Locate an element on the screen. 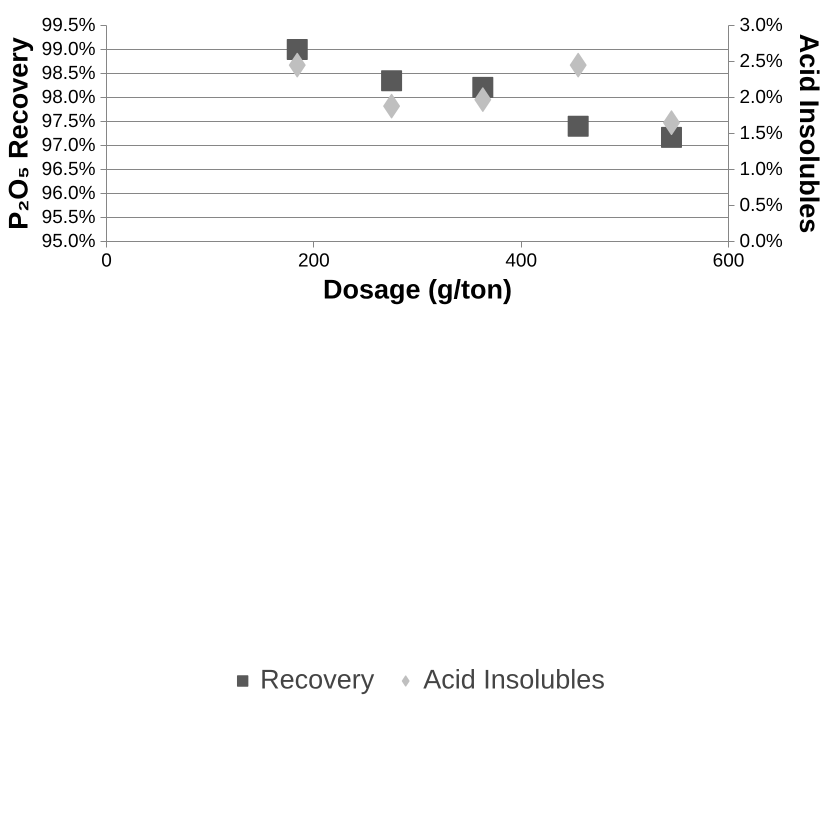 The width and height of the screenshot is (826, 815). x-tick-label: 600 is located at coordinates (728, 261).